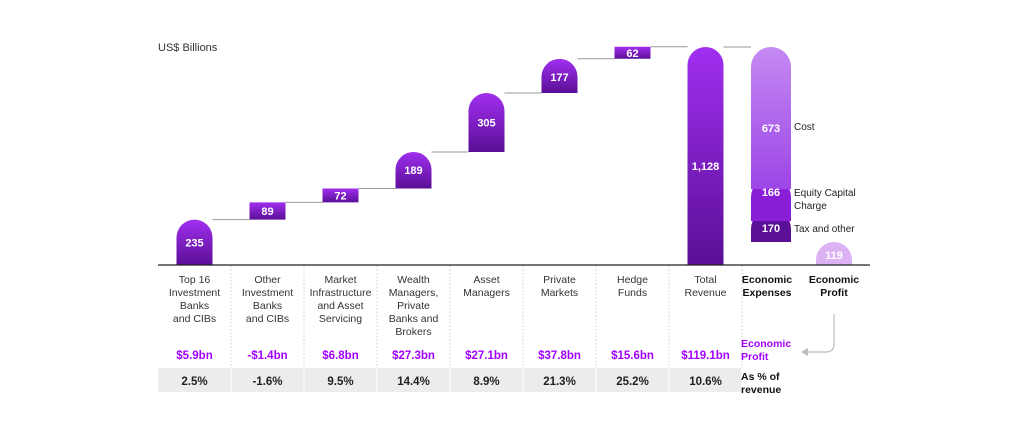 This screenshot has width=1024, height=432. What do you see at coordinates (413, 280) in the screenshot?
I see `category-label: Wealth` at bounding box center [413, 280].